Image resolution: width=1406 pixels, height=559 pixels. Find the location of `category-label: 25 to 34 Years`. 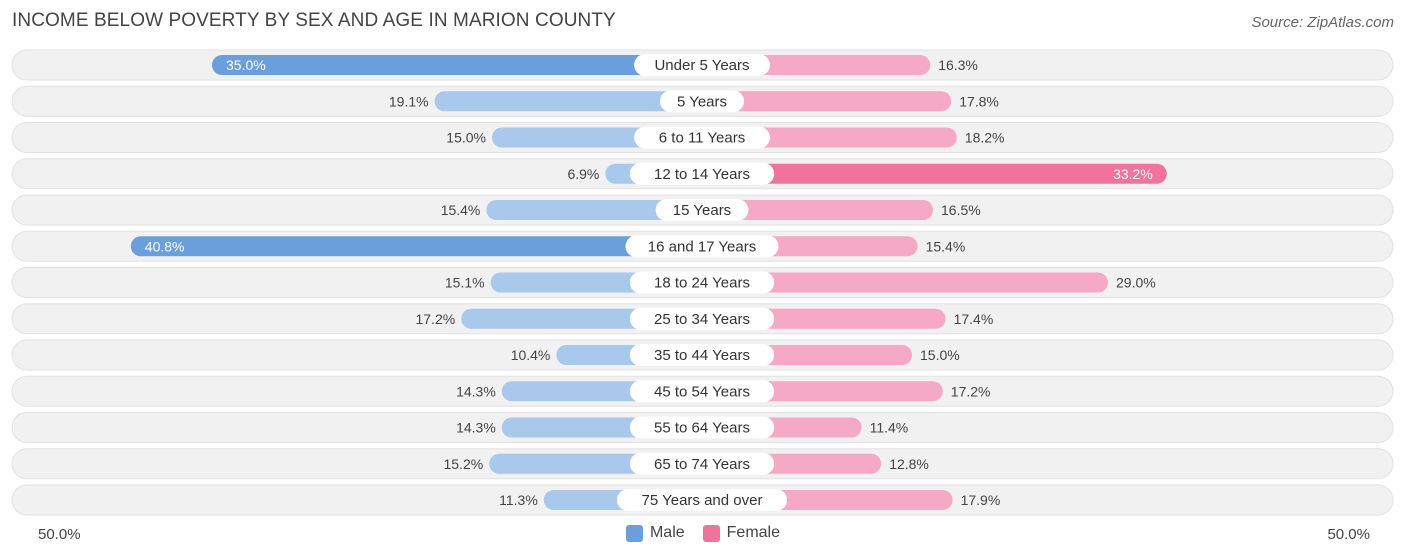

category-label: 25 to 34 Years is located at coordinates (702, 319).